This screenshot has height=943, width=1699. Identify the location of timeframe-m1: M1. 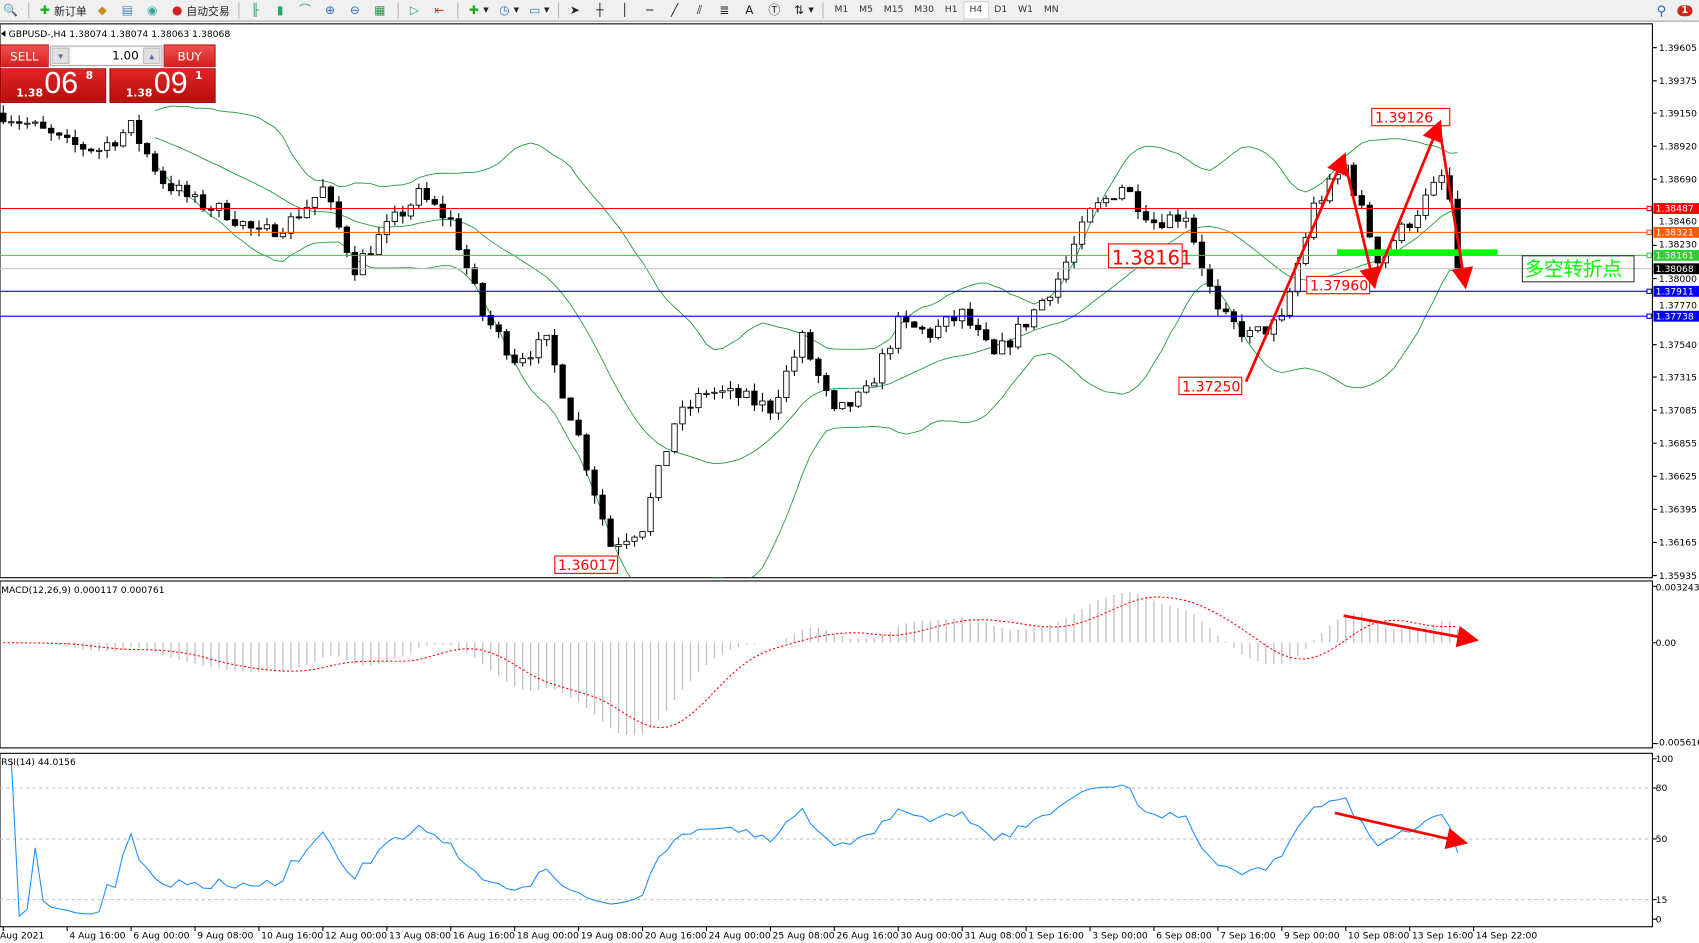
(841, 10).